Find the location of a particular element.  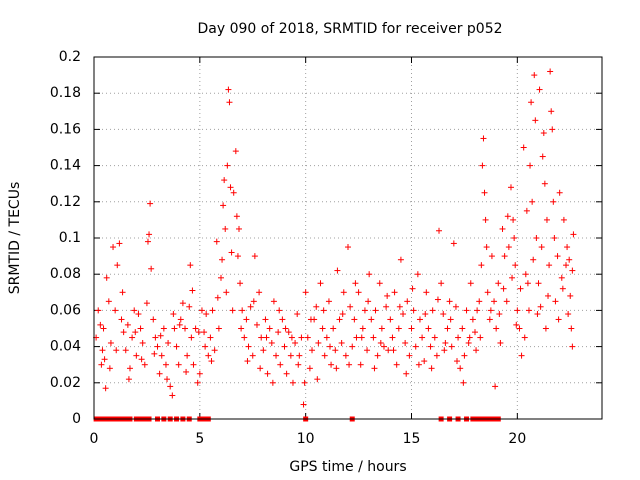

y-tick-label: 0.16 is located at coordinates (65, 129).